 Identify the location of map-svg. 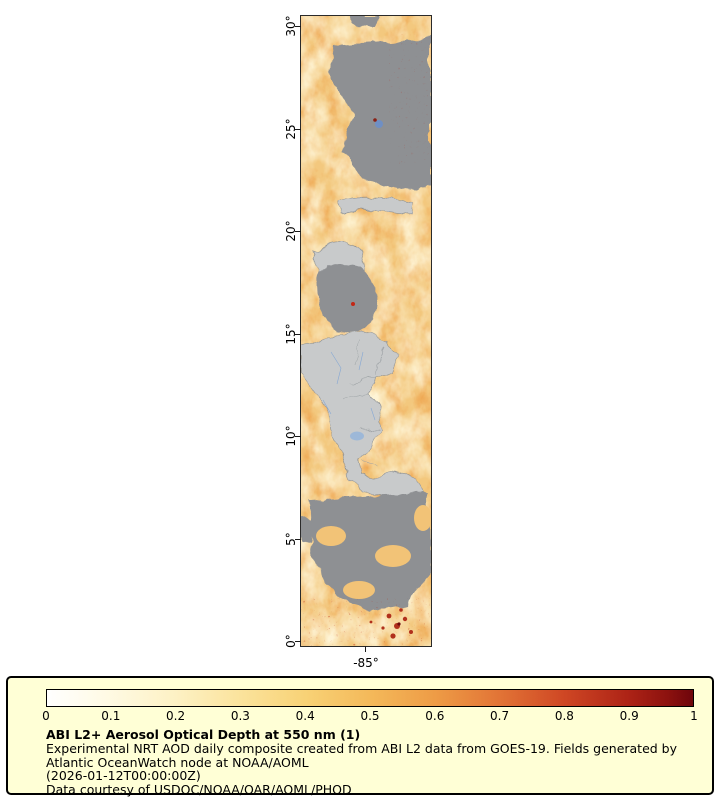
(366, 331).